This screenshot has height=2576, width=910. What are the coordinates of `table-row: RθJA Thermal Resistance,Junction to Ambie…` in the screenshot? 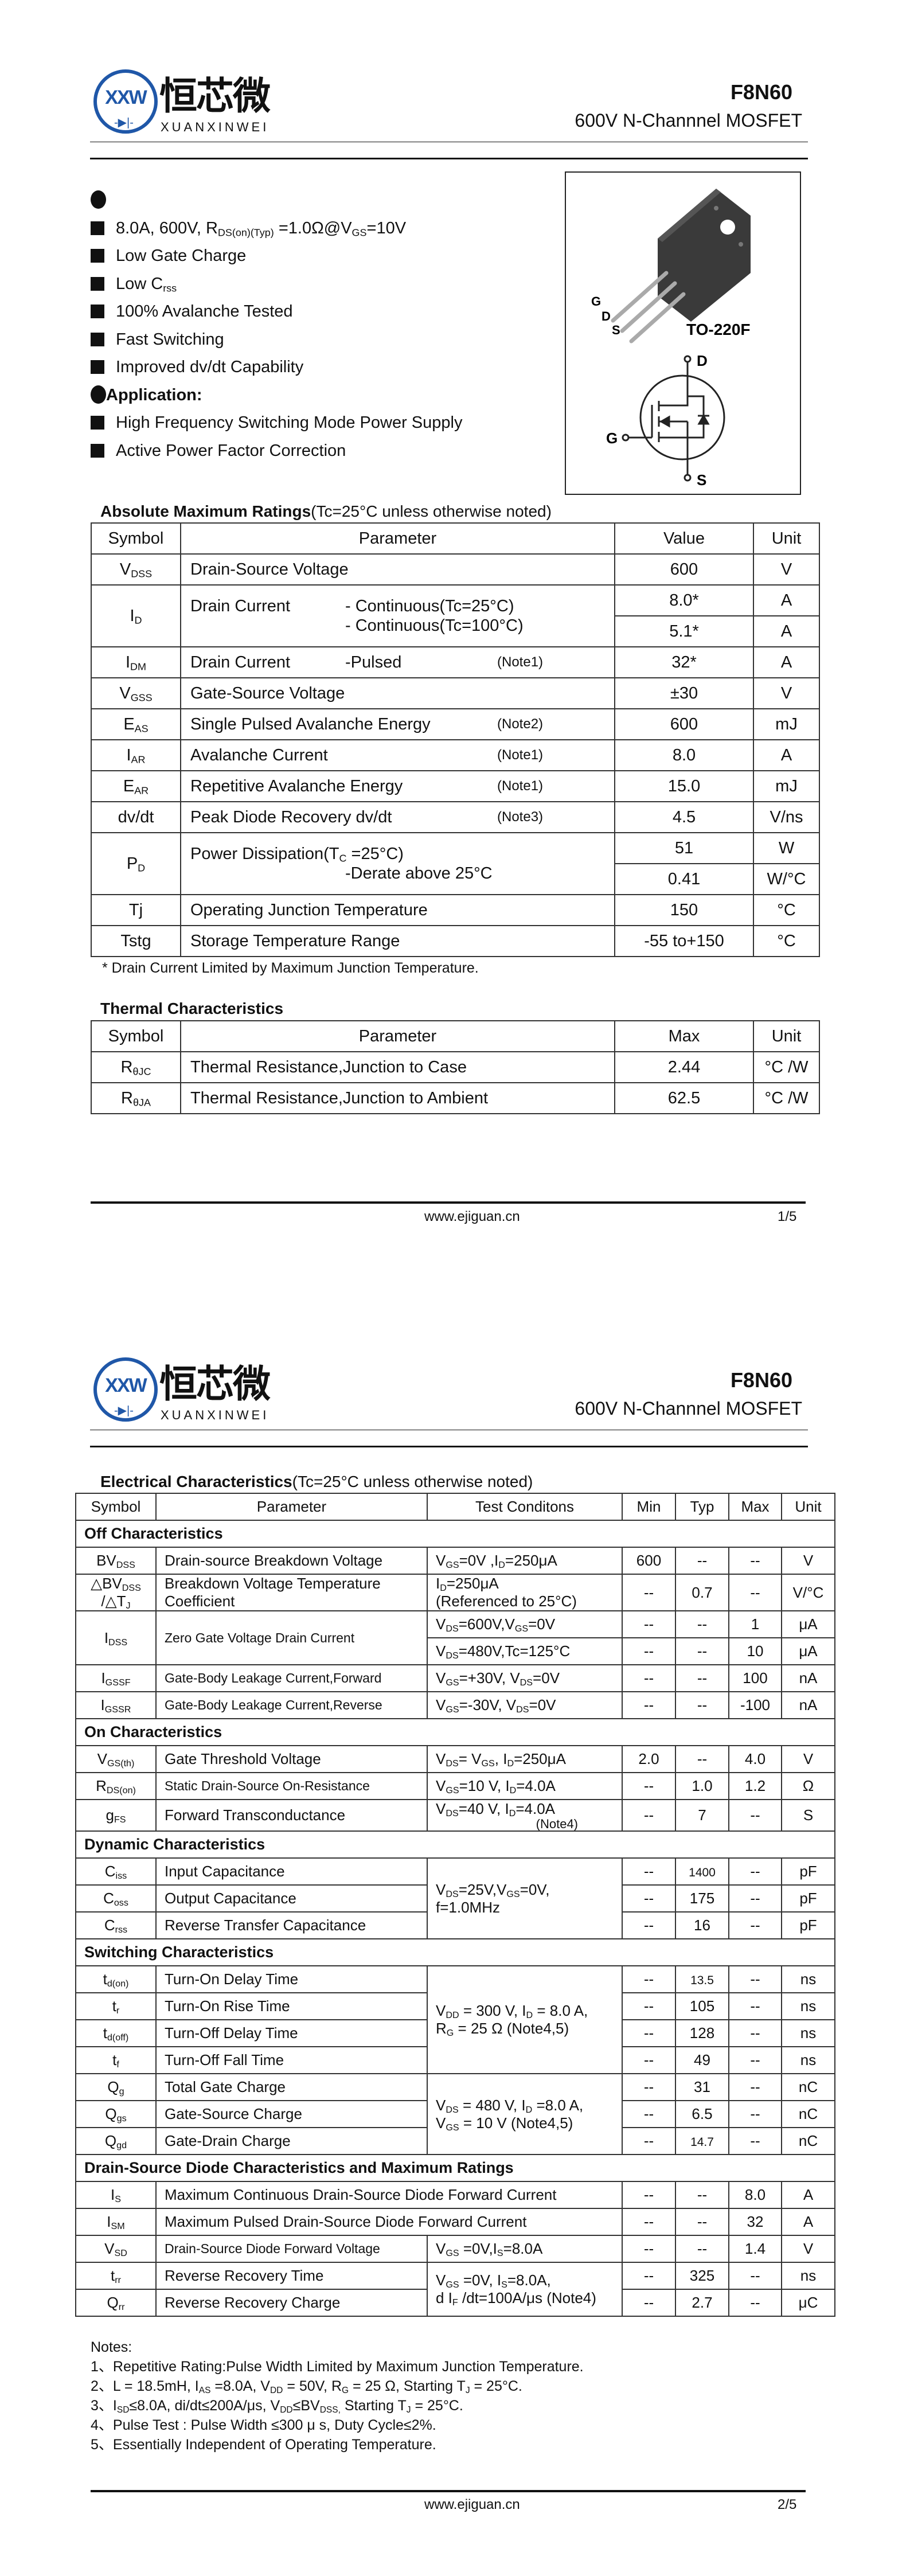 It's located at (455, 1098).